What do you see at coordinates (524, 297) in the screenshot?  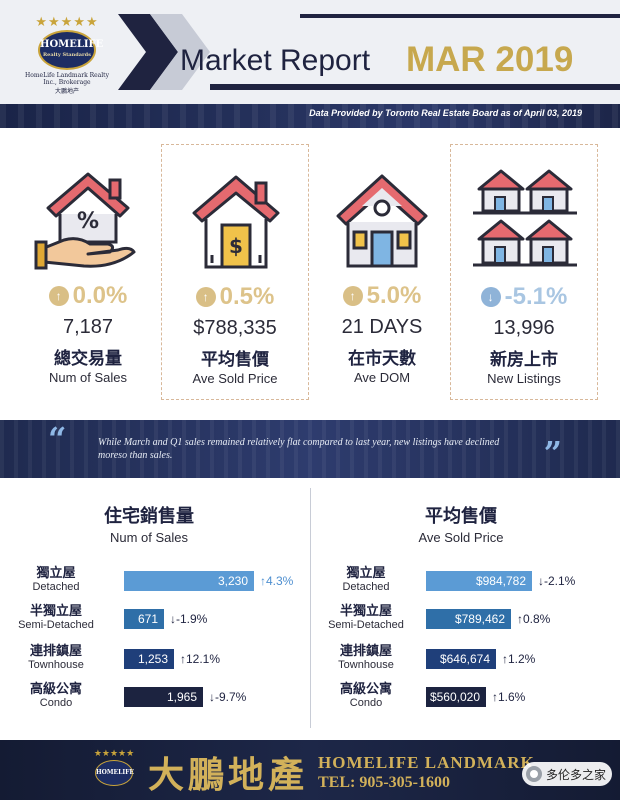 I see `stat-change: ↓ -5.1%` at bounding box center [524, 297].